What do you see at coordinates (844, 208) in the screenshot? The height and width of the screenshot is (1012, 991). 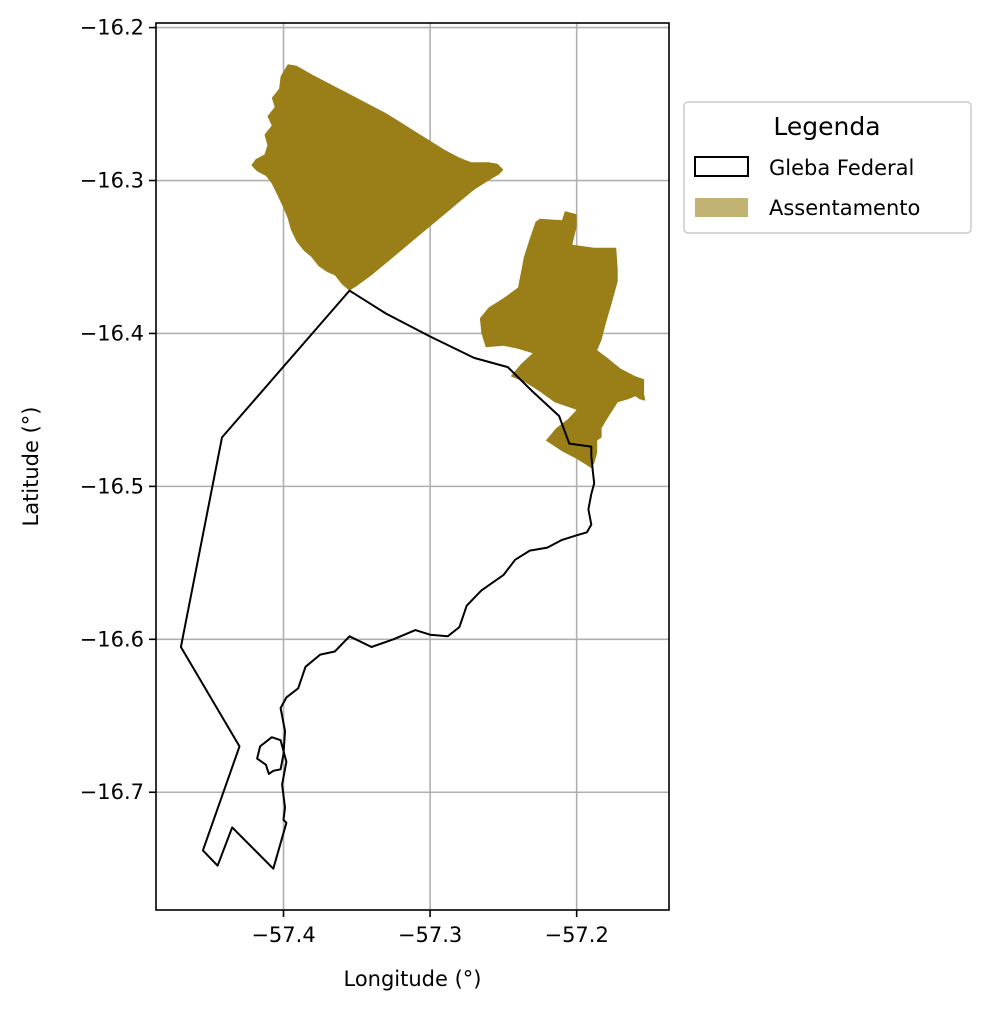 I see `legend-label-assentamento: Assentamento` at bounding box center [844, 208].